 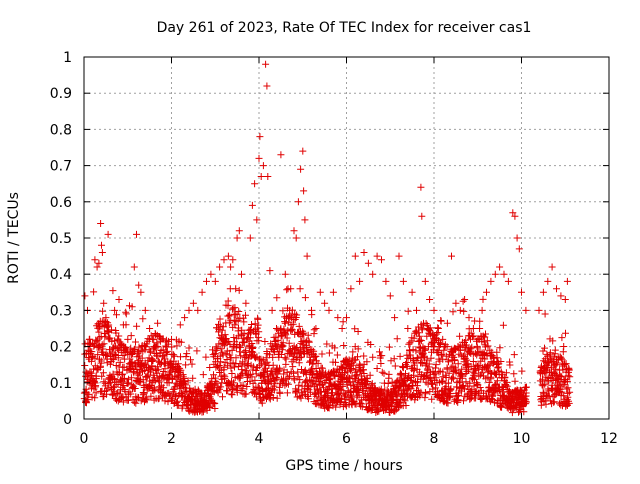 I want to click on y-tick-label: 1, so click(x=67, y=58).